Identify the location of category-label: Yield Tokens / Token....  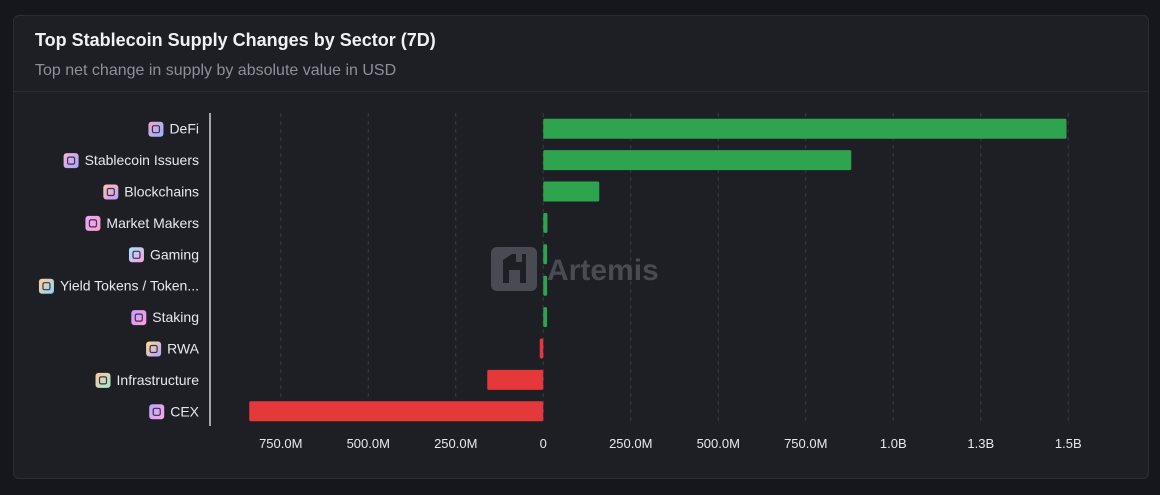
(129, 286).